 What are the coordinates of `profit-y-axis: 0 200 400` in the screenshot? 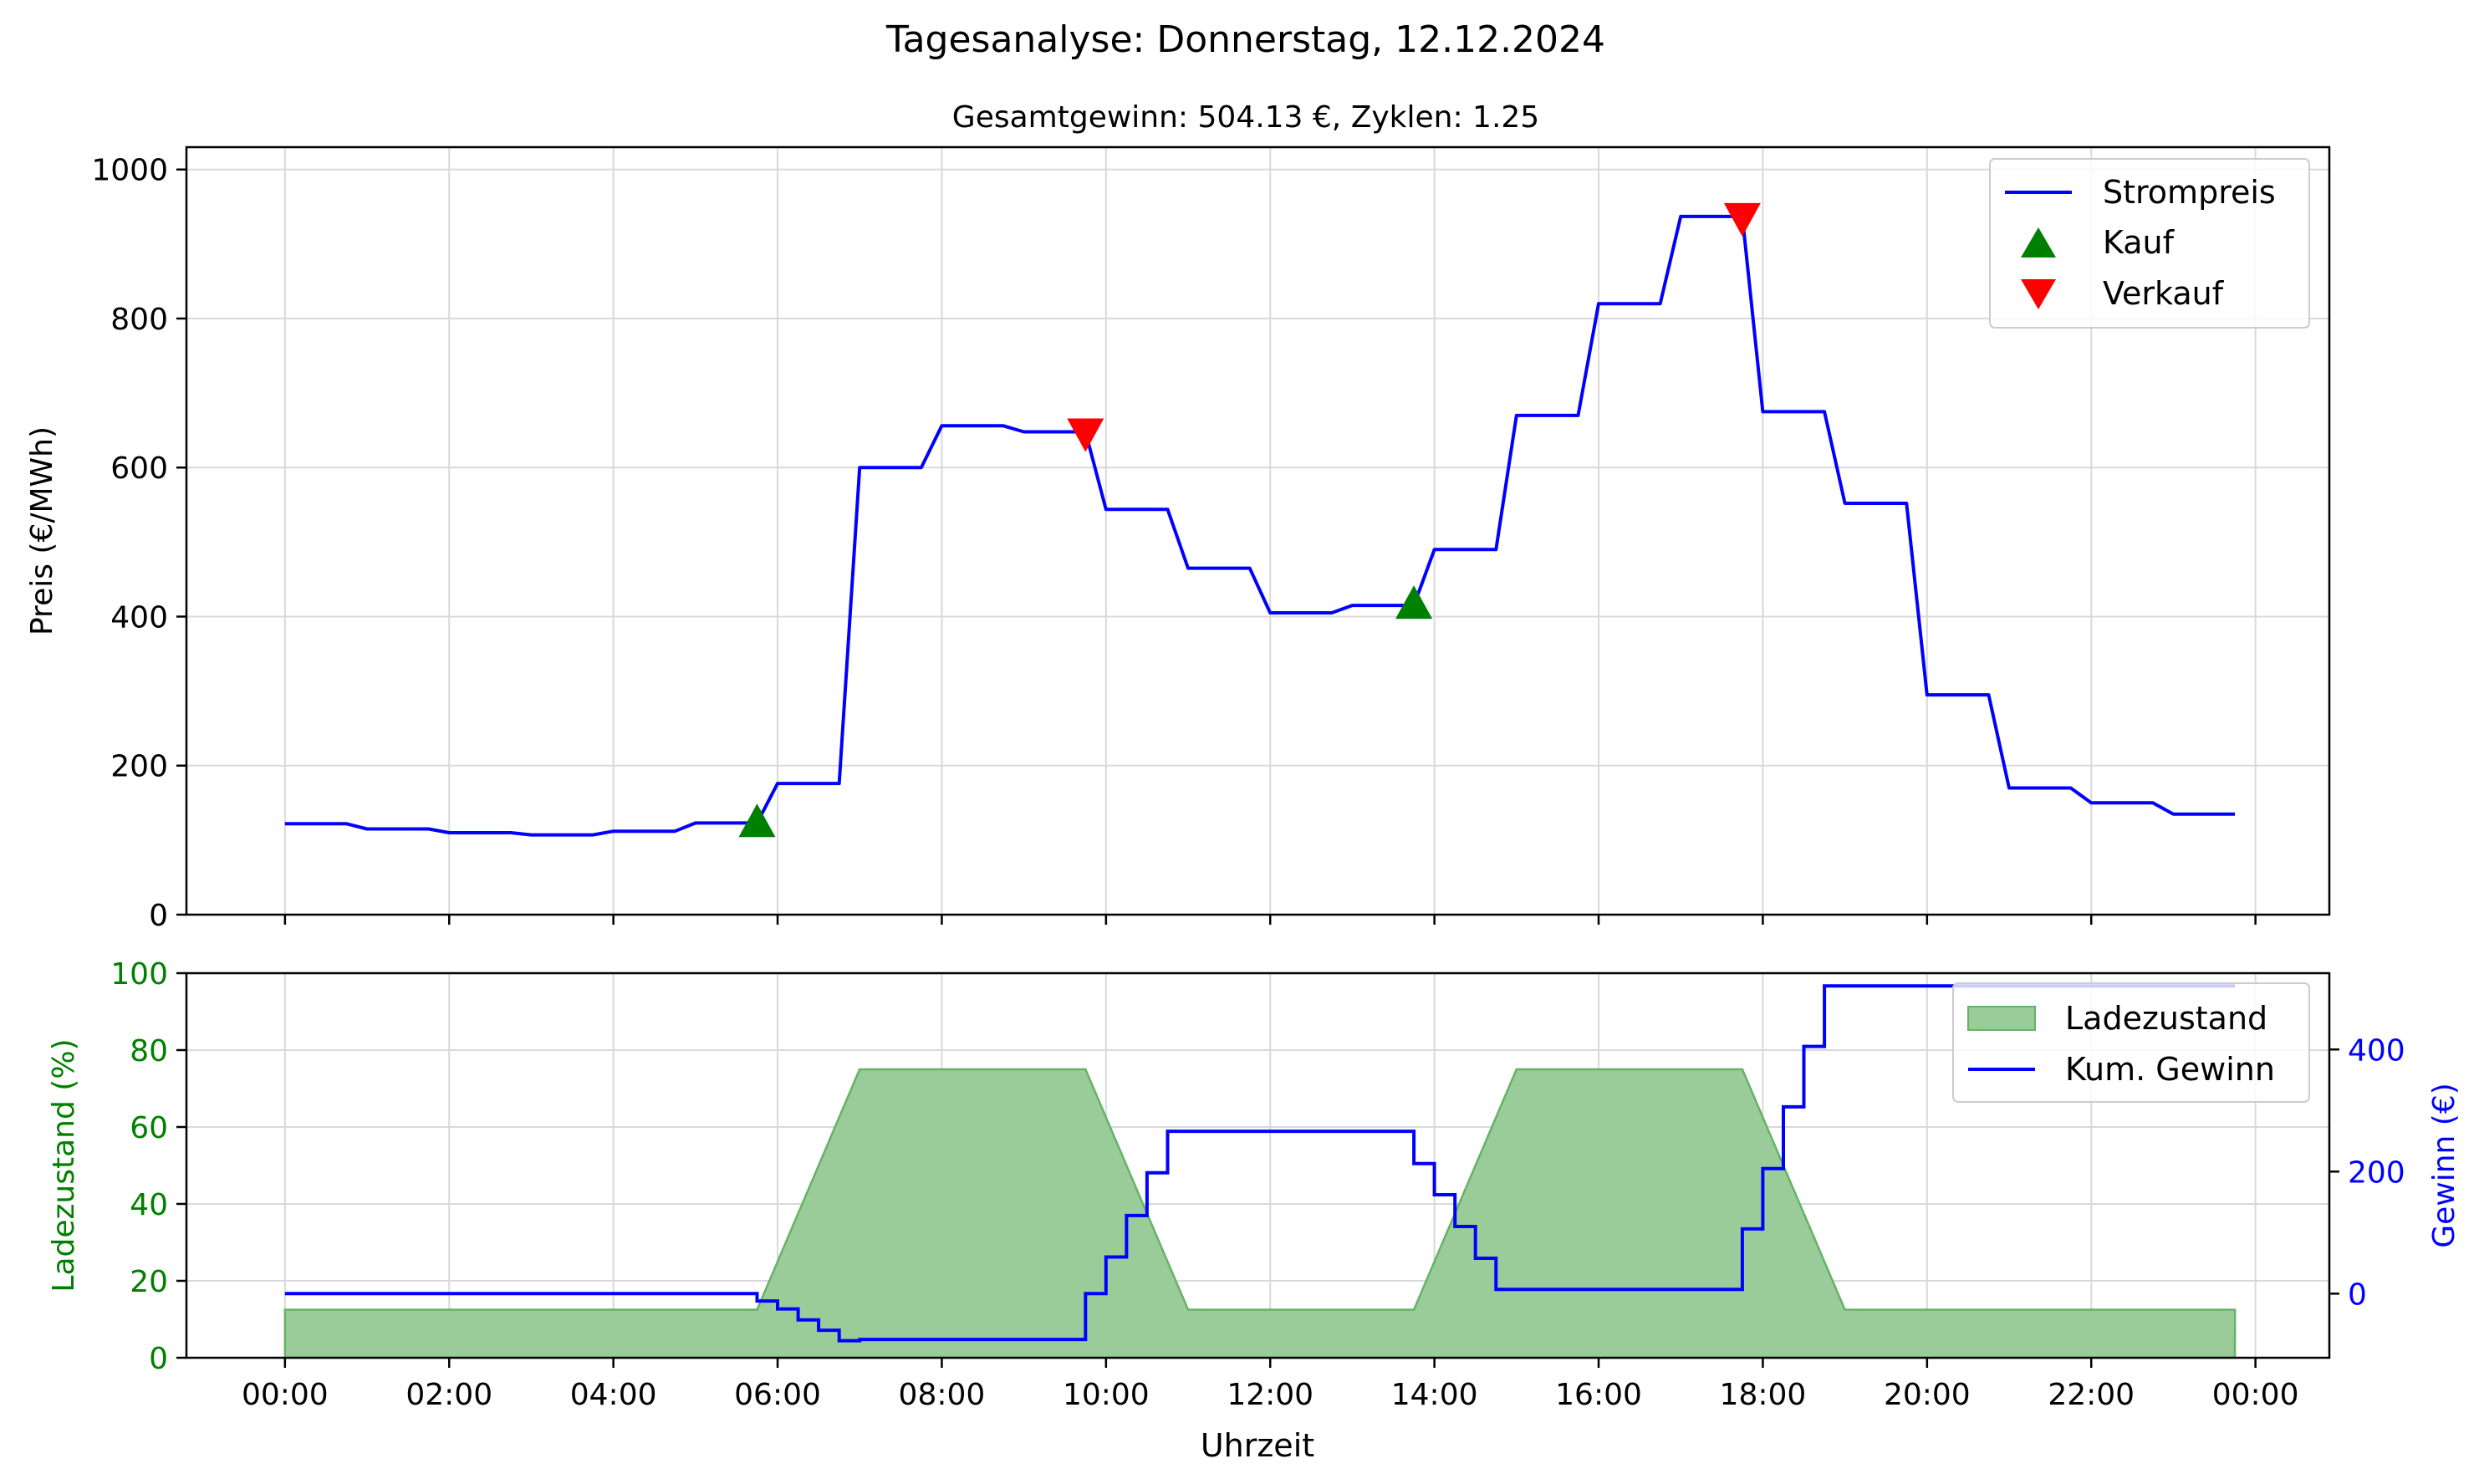 It's located at (2367, 1172).